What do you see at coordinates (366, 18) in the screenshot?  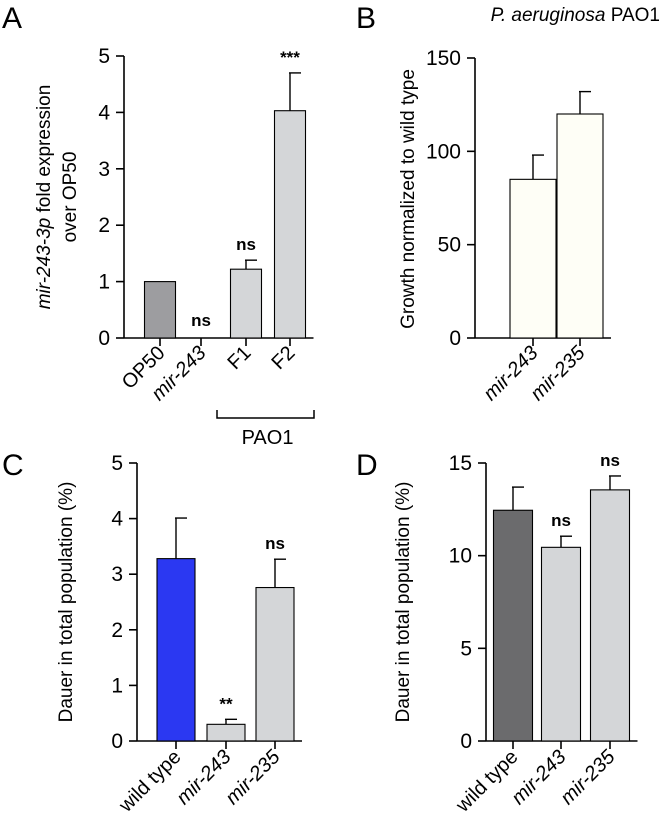 I see `panel-letter-b: B` at bounding box center [366, 18].